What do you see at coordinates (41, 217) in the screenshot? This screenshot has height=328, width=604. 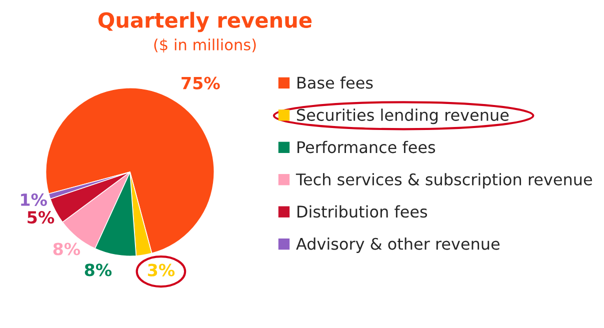 I see `data-label: 5%` at bounding box center [41, 217].